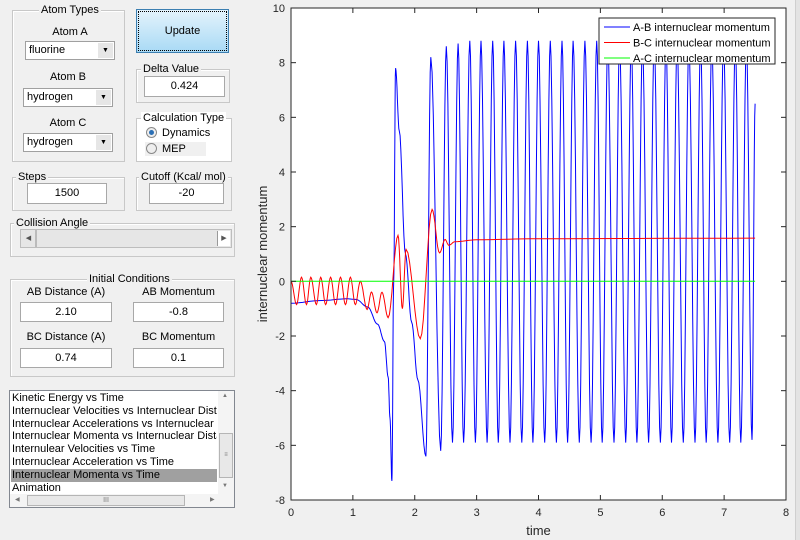 The image size is (800, 540). What do you see at coordinates (68, 77) in the screenshot?
I see `atom-b-label: Atom B` at bounding box center [68, 77].